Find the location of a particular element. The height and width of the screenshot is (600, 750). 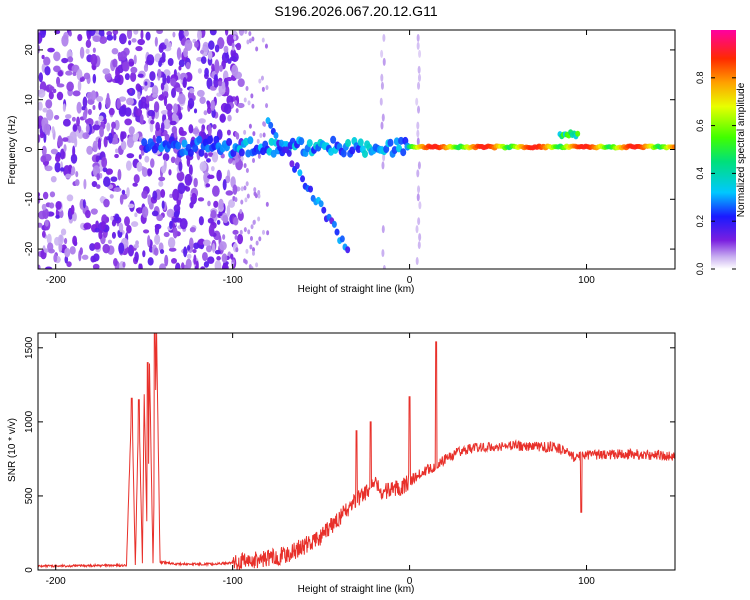

colorbar-ticks: 0.0 0.2 0.4 0.6 0.8 is located at coordinates (715, 173).